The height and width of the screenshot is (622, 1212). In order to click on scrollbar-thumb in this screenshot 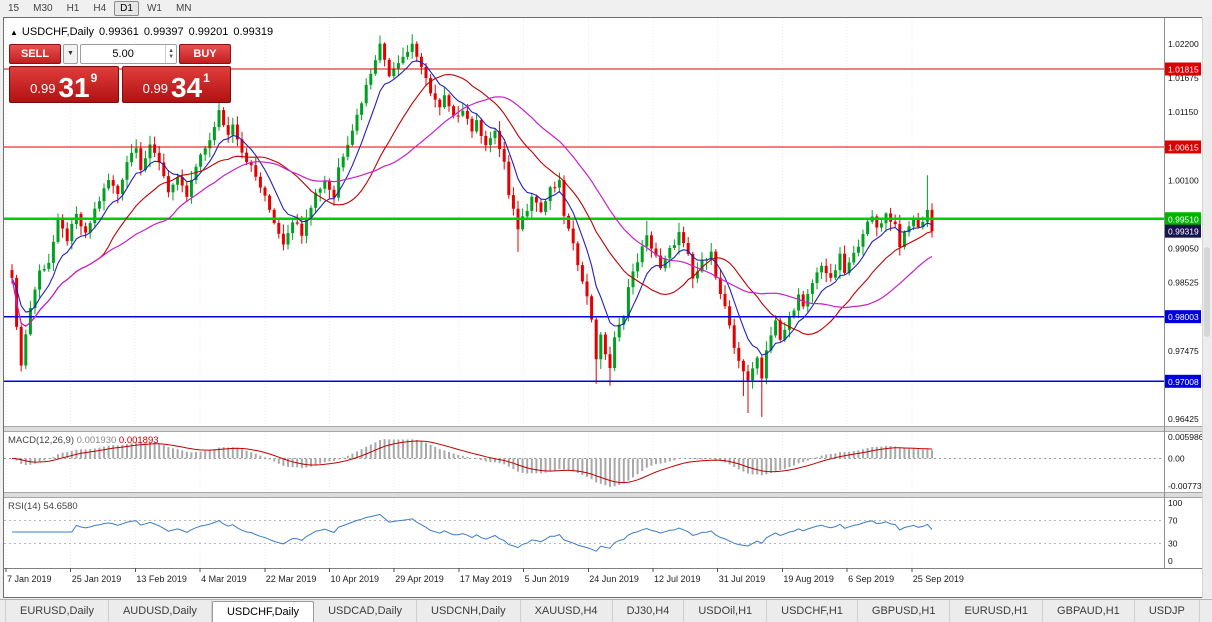, I will do `click(1207, 292)`.